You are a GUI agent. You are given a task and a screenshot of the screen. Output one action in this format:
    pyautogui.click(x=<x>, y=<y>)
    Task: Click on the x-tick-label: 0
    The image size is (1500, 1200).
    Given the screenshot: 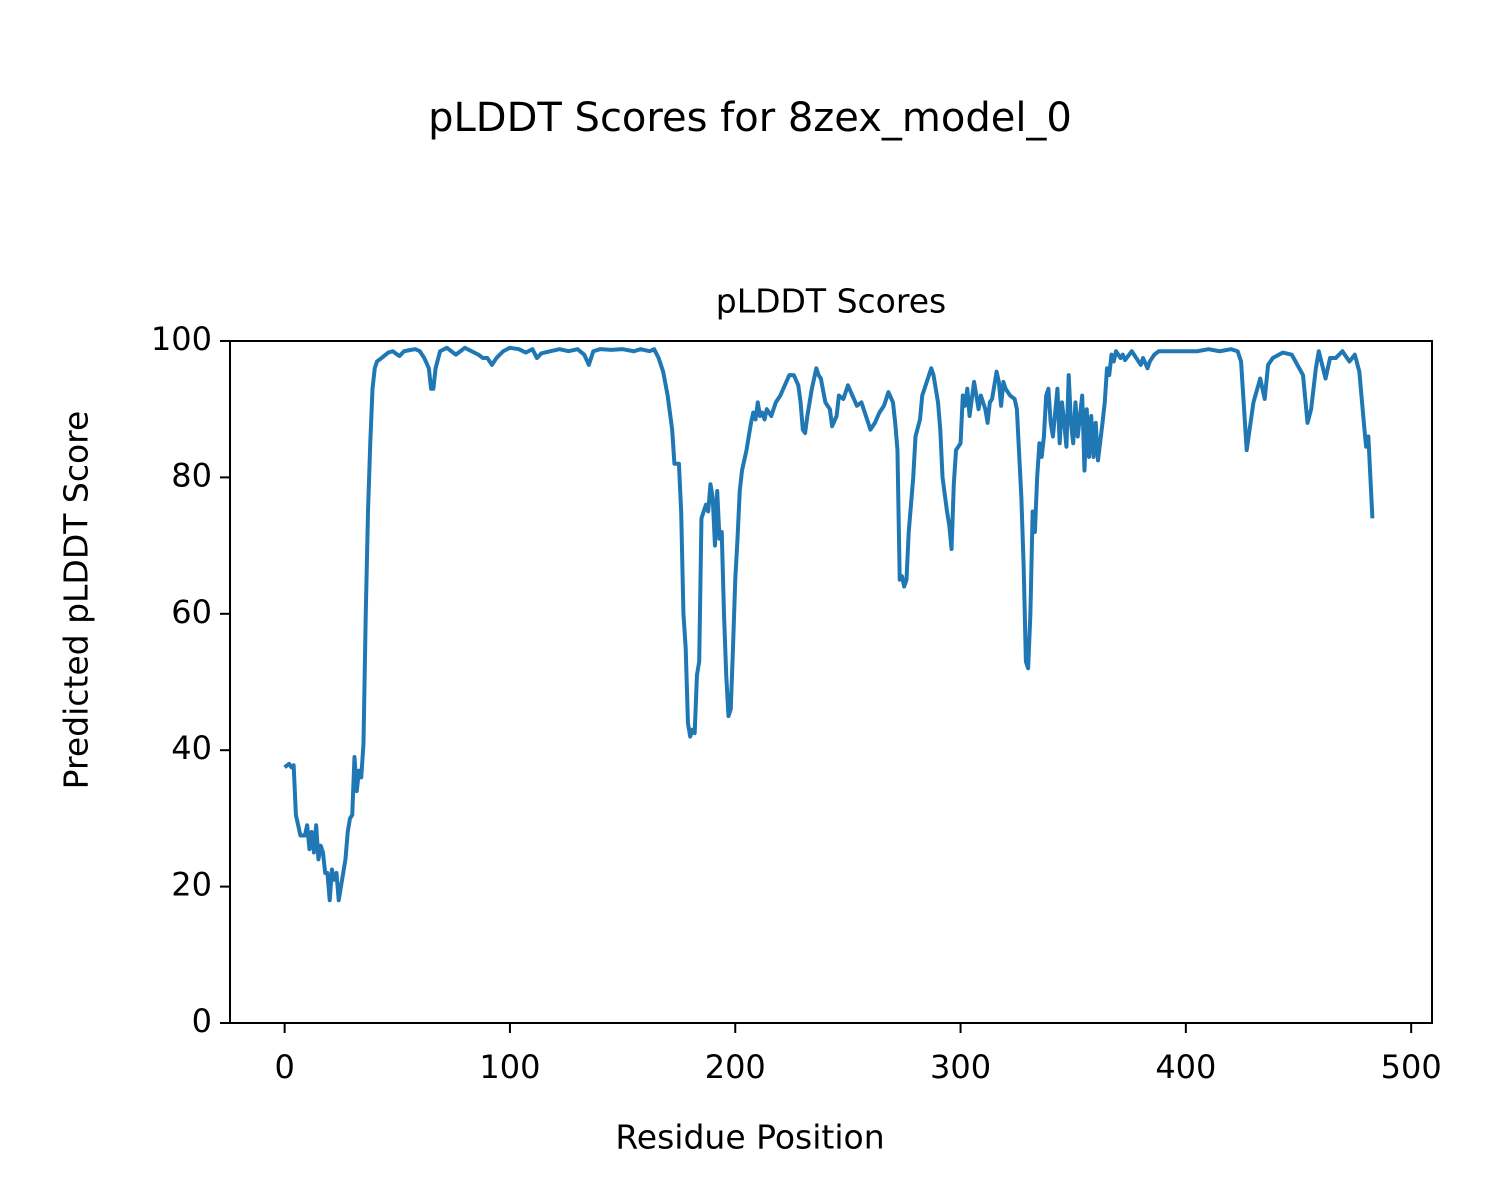 What is the action you would take?
    pyautogui.click(x=284, y=1067)
    